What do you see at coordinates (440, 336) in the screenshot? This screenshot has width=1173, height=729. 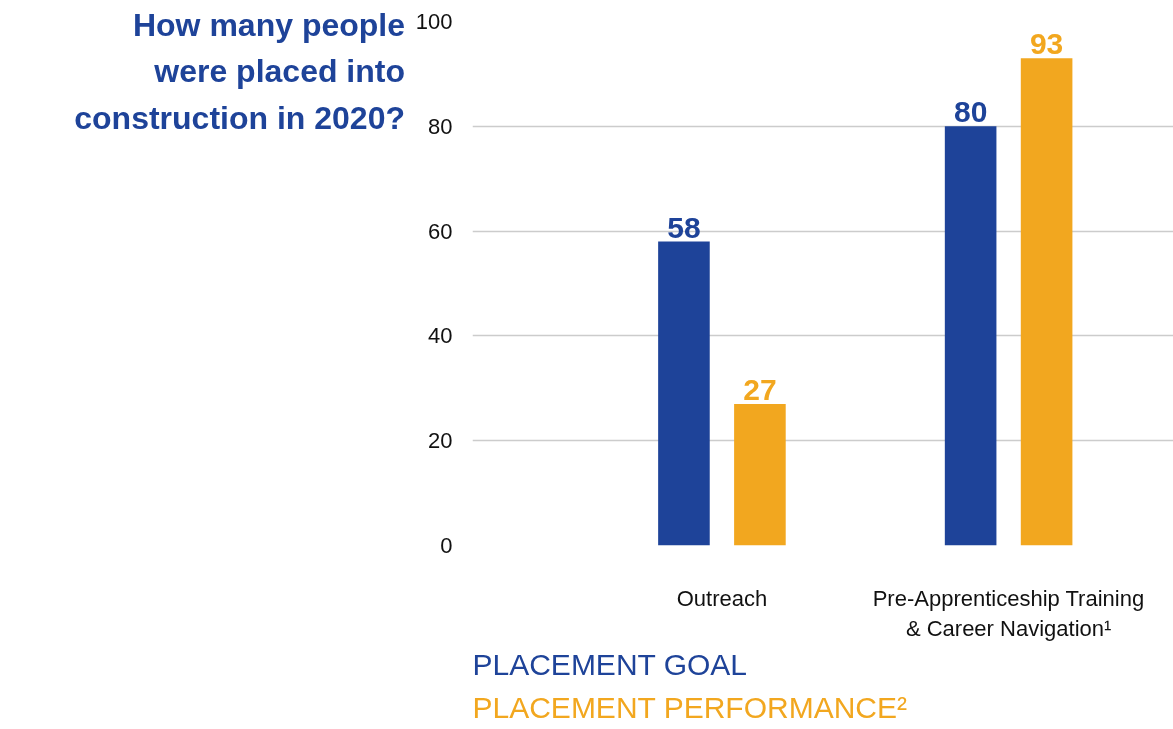 I see `y-tick-label: 40` at bounding box center [440, 336].